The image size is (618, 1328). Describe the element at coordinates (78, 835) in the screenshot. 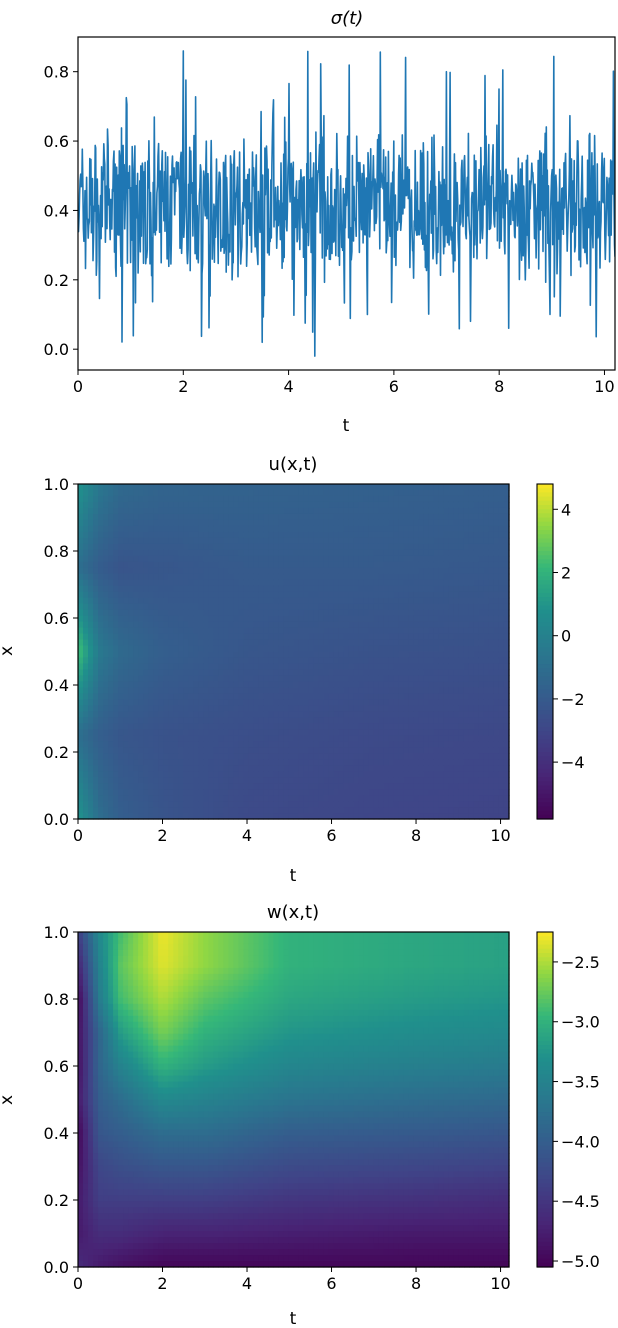

I see `u-x-tick-label: 0` at that location.